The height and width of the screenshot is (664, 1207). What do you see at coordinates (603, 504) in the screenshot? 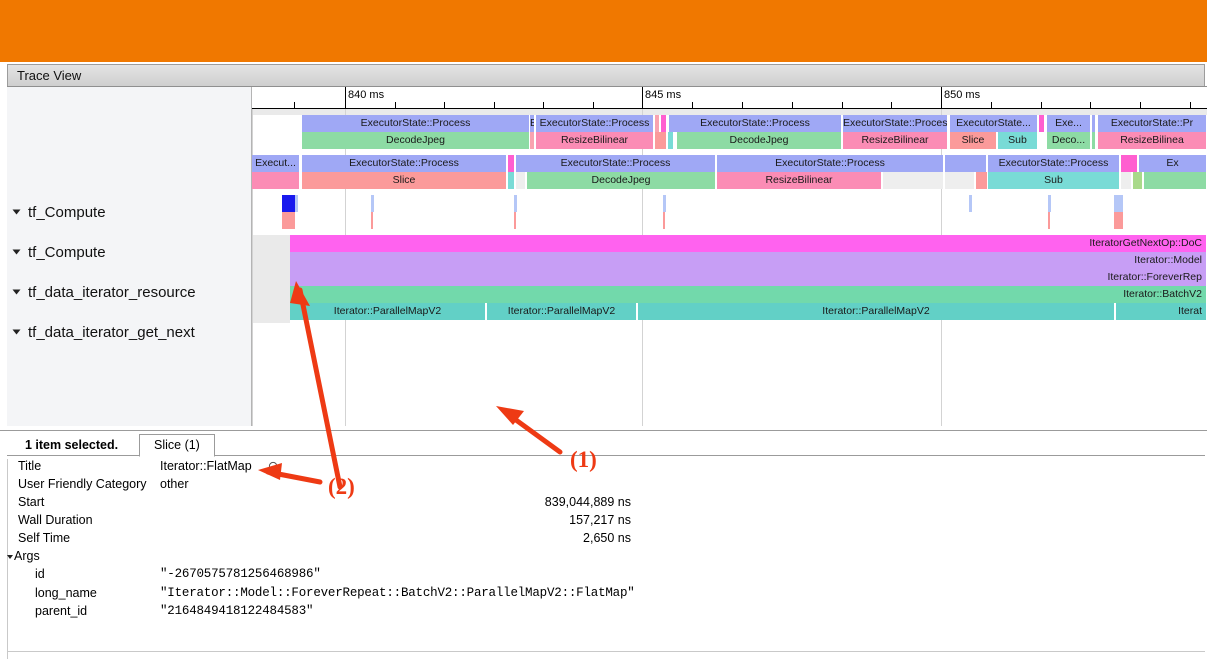
I see `detail-field-row: Start 839,044,889 ns` at bounding box center [603, 504].